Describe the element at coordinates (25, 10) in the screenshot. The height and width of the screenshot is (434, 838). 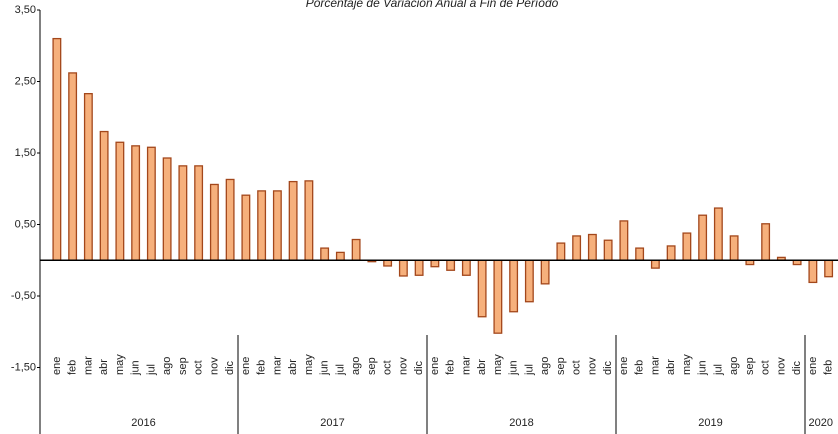
I see `y-tick-label: 3,50` at that location.